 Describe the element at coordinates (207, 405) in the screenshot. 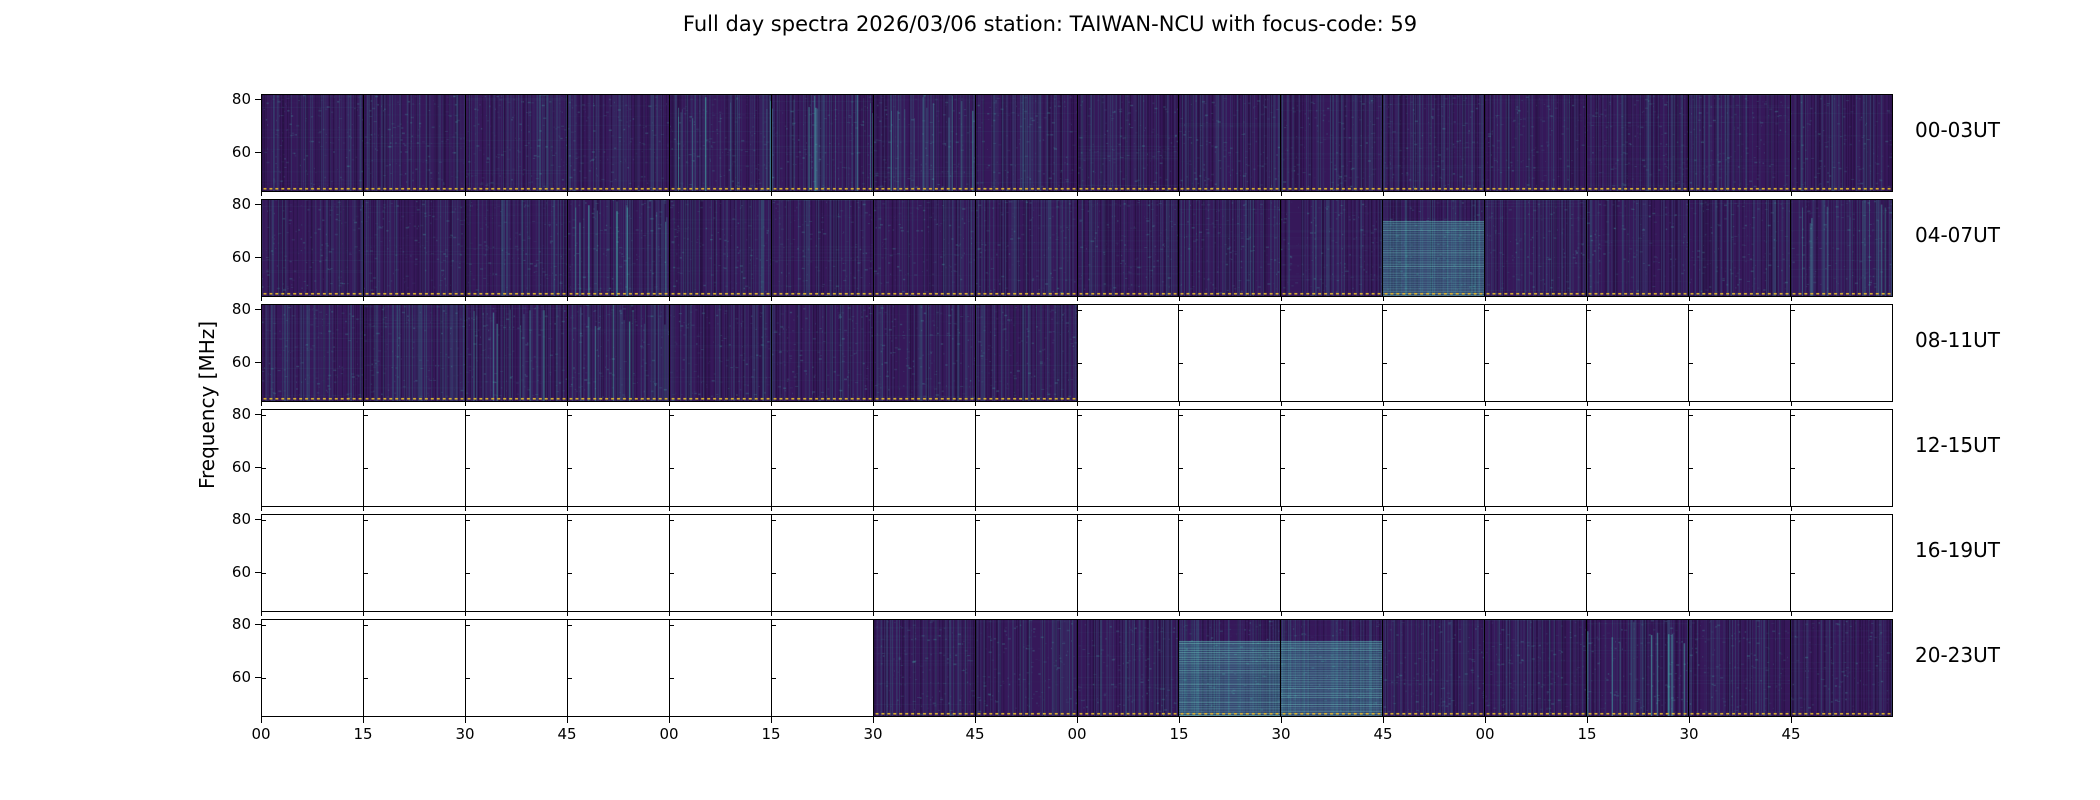

I see `y-axis-label: Frequency [MHz]` at that location.